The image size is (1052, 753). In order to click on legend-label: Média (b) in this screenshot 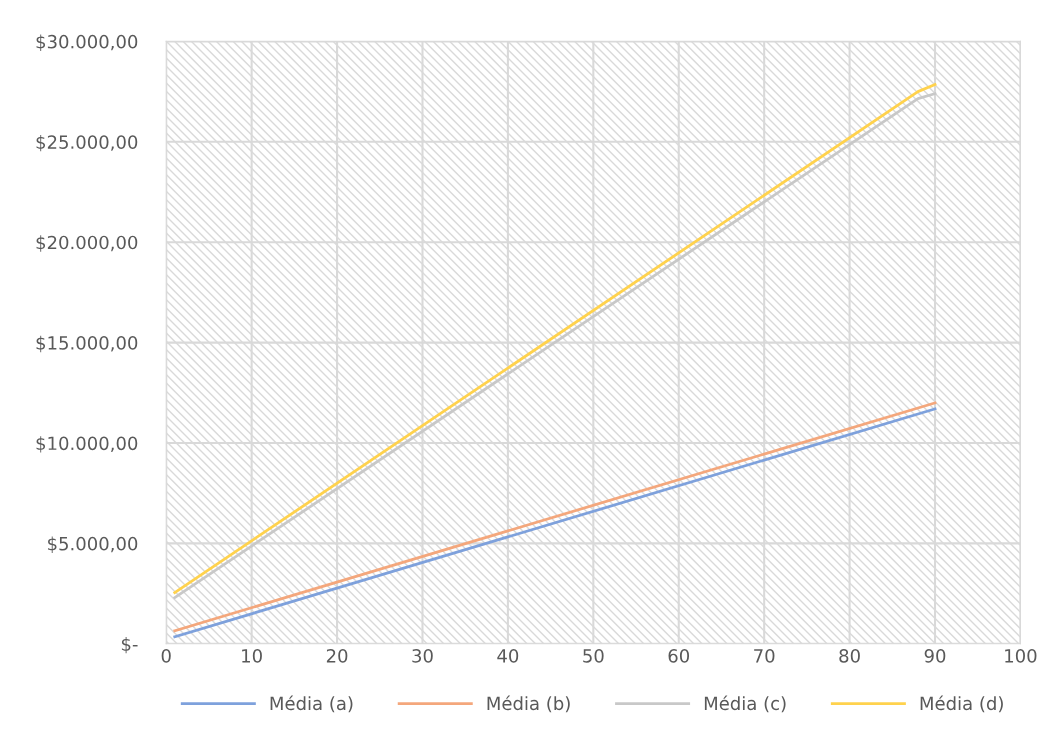, I will do `click(528, 704)`.